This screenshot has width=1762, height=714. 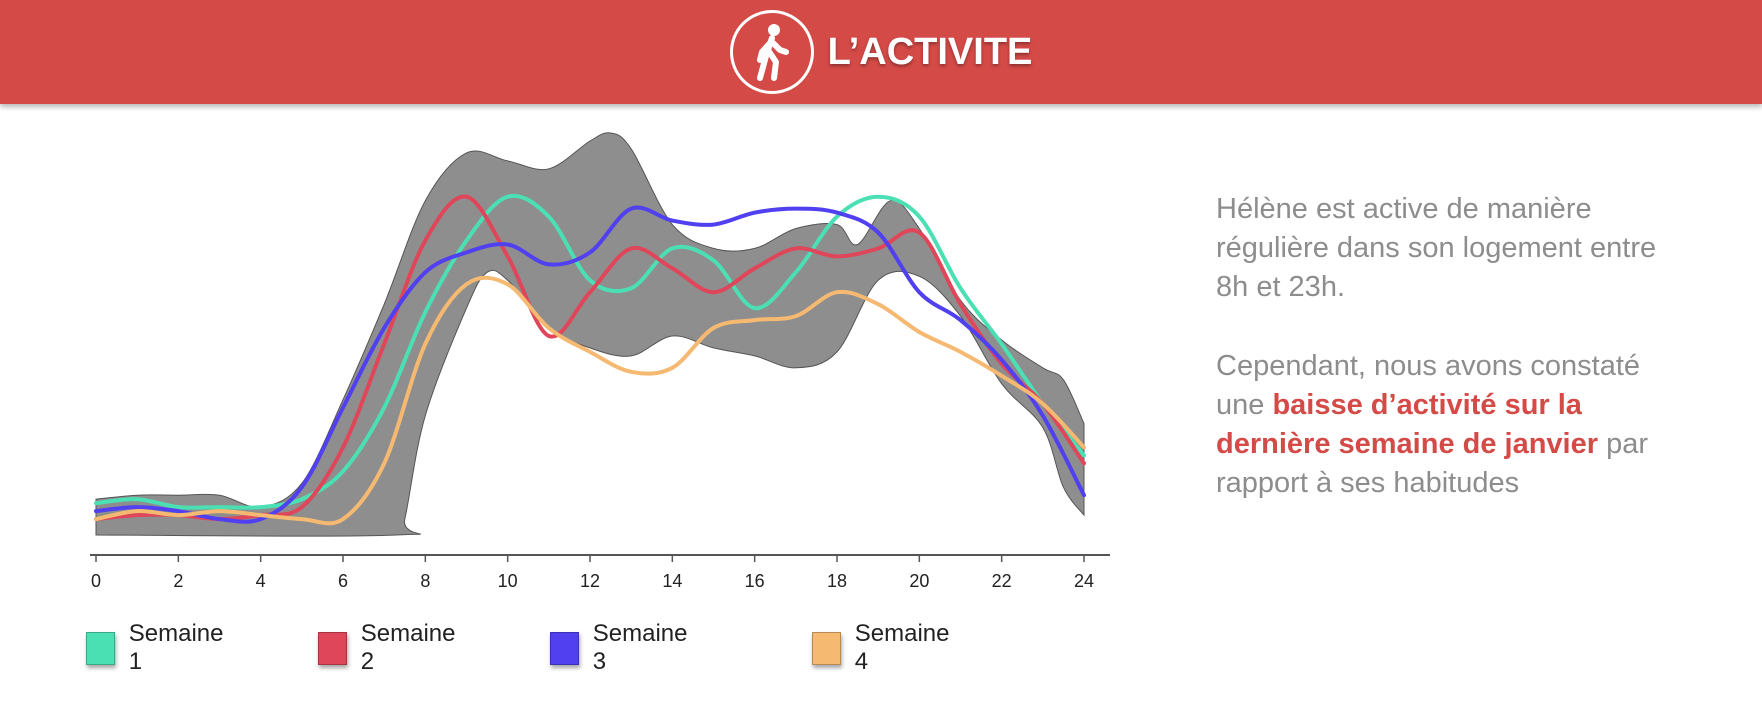 What do you see at coordinates (176, 647) in the screenshot?
I see `legend-label-semaine-1: Semaine 1` at bounding box center [176, 647].